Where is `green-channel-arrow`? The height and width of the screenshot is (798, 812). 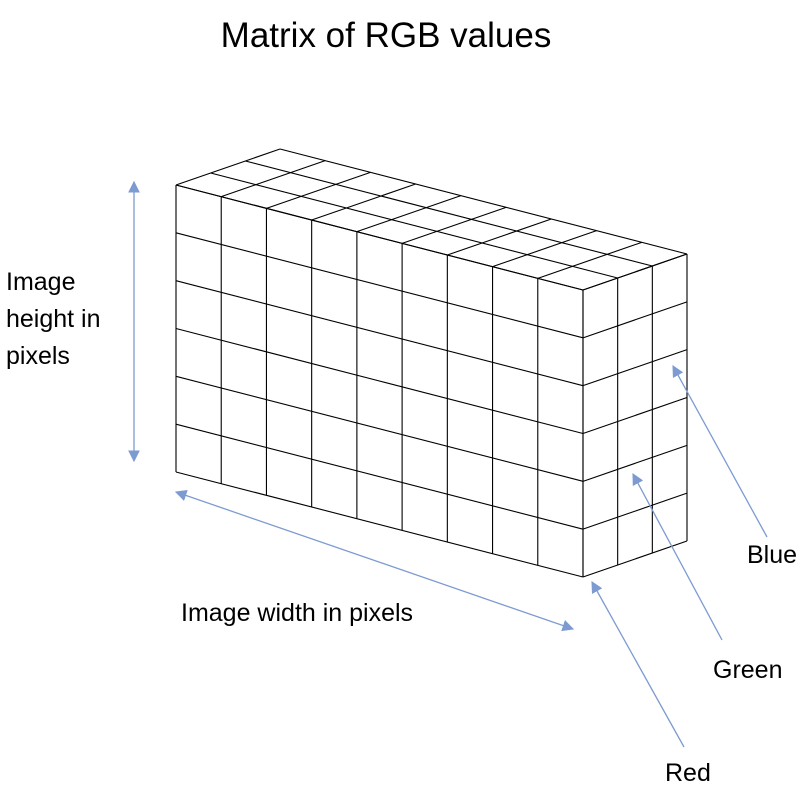 green-channel-arrow is located at coordinates (677, 556).